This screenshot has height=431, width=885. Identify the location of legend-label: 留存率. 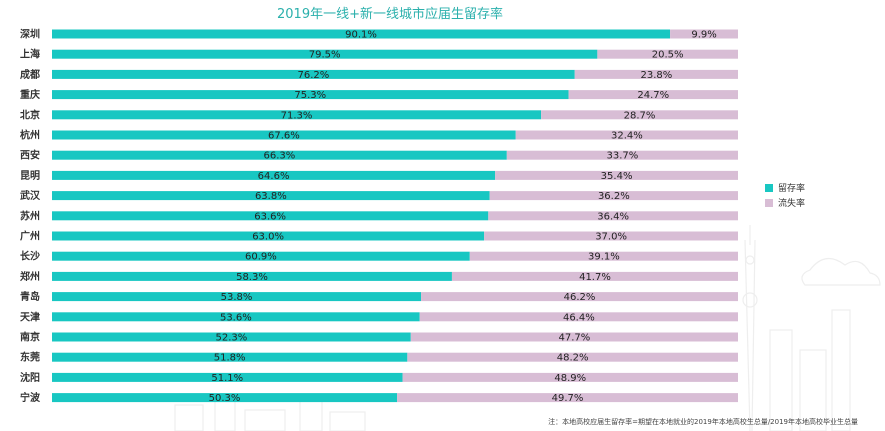
(791, 188).